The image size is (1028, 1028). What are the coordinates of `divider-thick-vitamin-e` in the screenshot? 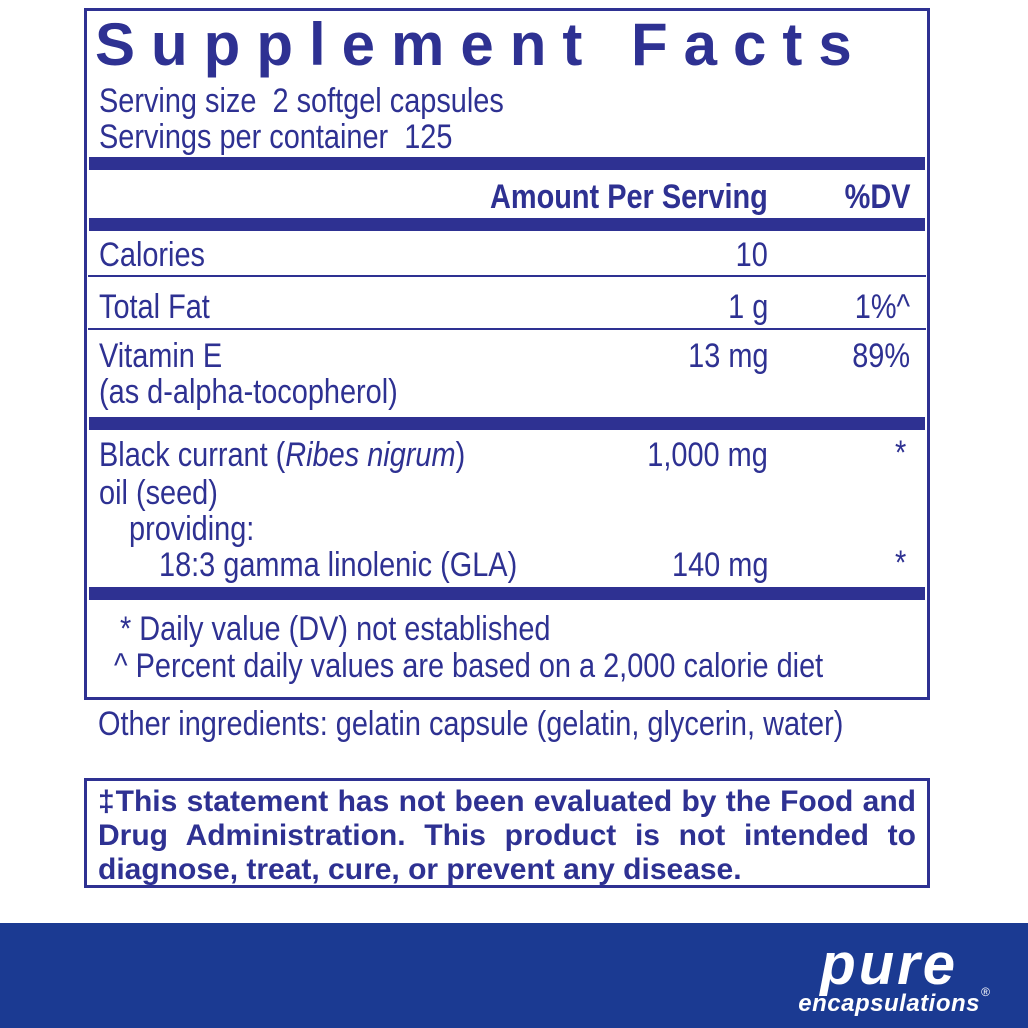 It's located at (507, 423).